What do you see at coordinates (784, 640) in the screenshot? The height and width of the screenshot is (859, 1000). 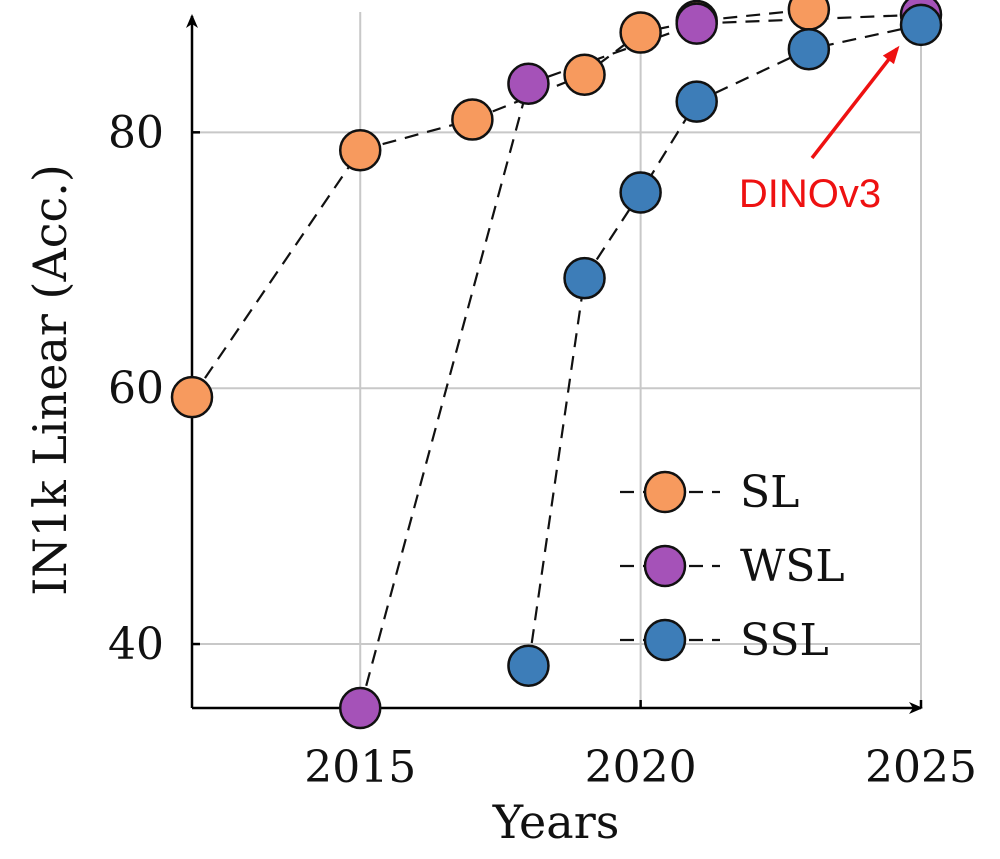 I see `legend-label-ssl: SSL` at bounding box center [784, 640].